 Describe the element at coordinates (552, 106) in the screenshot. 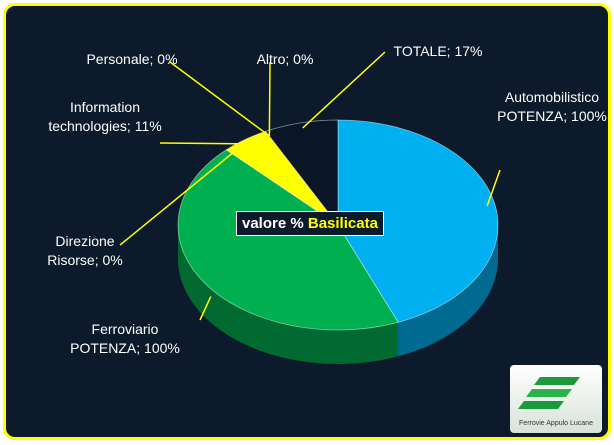

I see `data-label: Automobilistico POTENZA; 100%` at that location.